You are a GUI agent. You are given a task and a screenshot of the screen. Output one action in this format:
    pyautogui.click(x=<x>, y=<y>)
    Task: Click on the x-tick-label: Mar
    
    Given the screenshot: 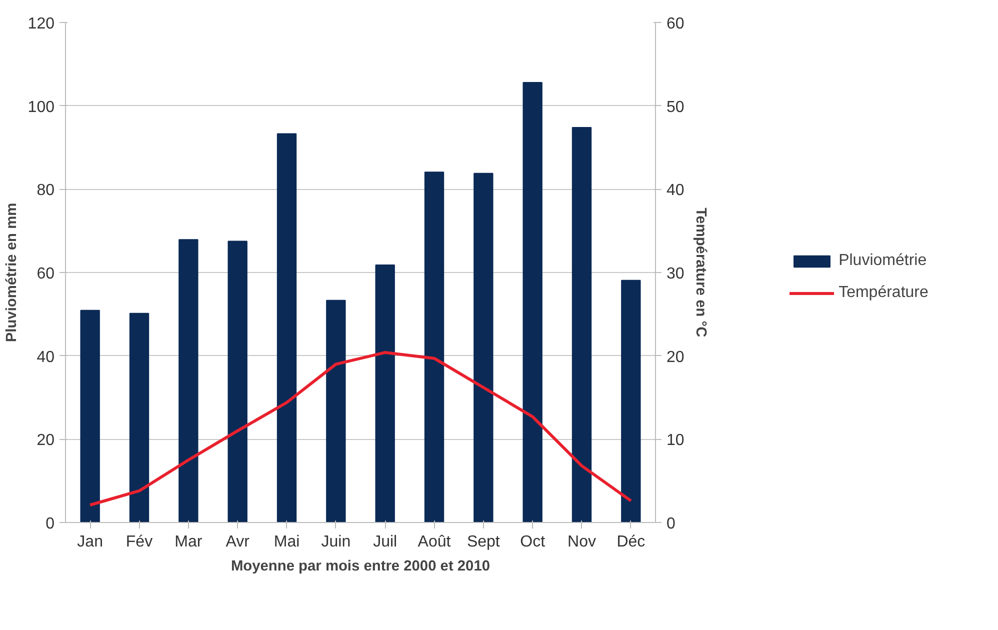 What is the action you would take?
    pyautogui.click(x=188, y=542)
    